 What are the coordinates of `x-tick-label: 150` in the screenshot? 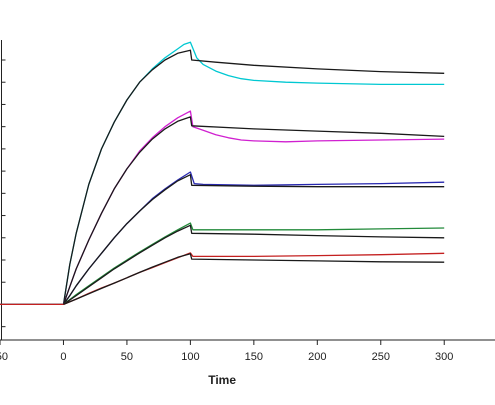 It's located at (254, 357).